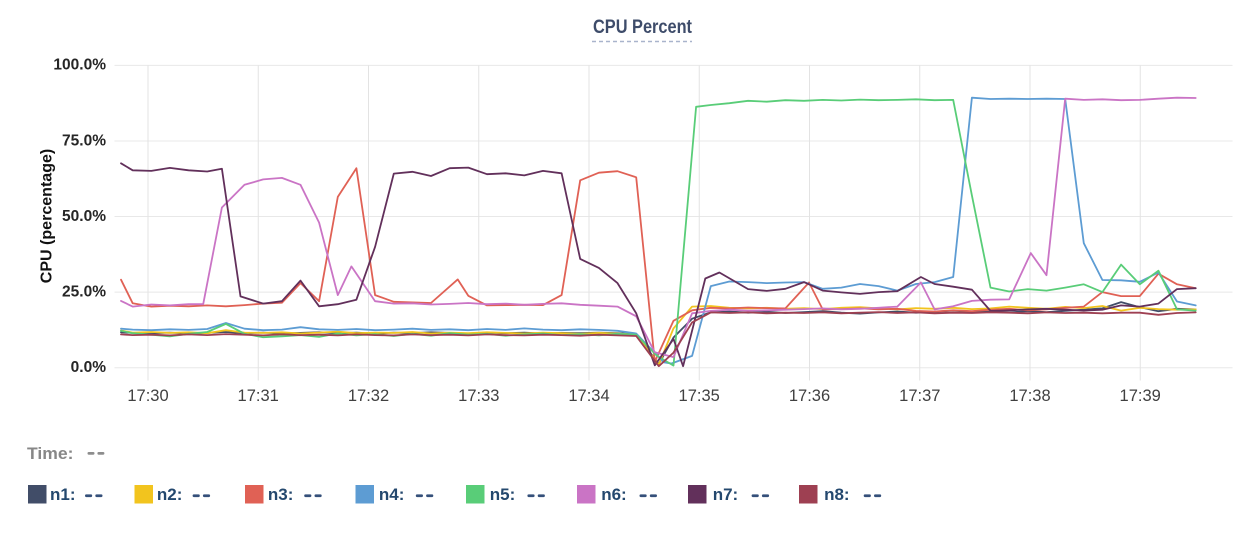 This screenshot has width=1254, height=535. I want to click on svg-text: n2:, so click(170, 494).